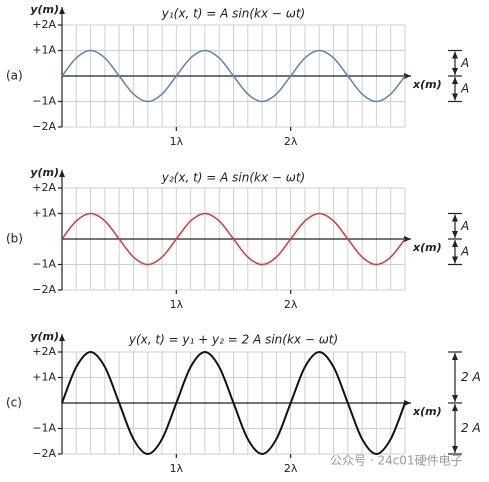 Image resolution: width=489 pixels, height=482 pixels. I want to click on chart-title: y(x, t) = y₁ + y₂ = 2 A sin(kx − ωt), so click(233, 340).